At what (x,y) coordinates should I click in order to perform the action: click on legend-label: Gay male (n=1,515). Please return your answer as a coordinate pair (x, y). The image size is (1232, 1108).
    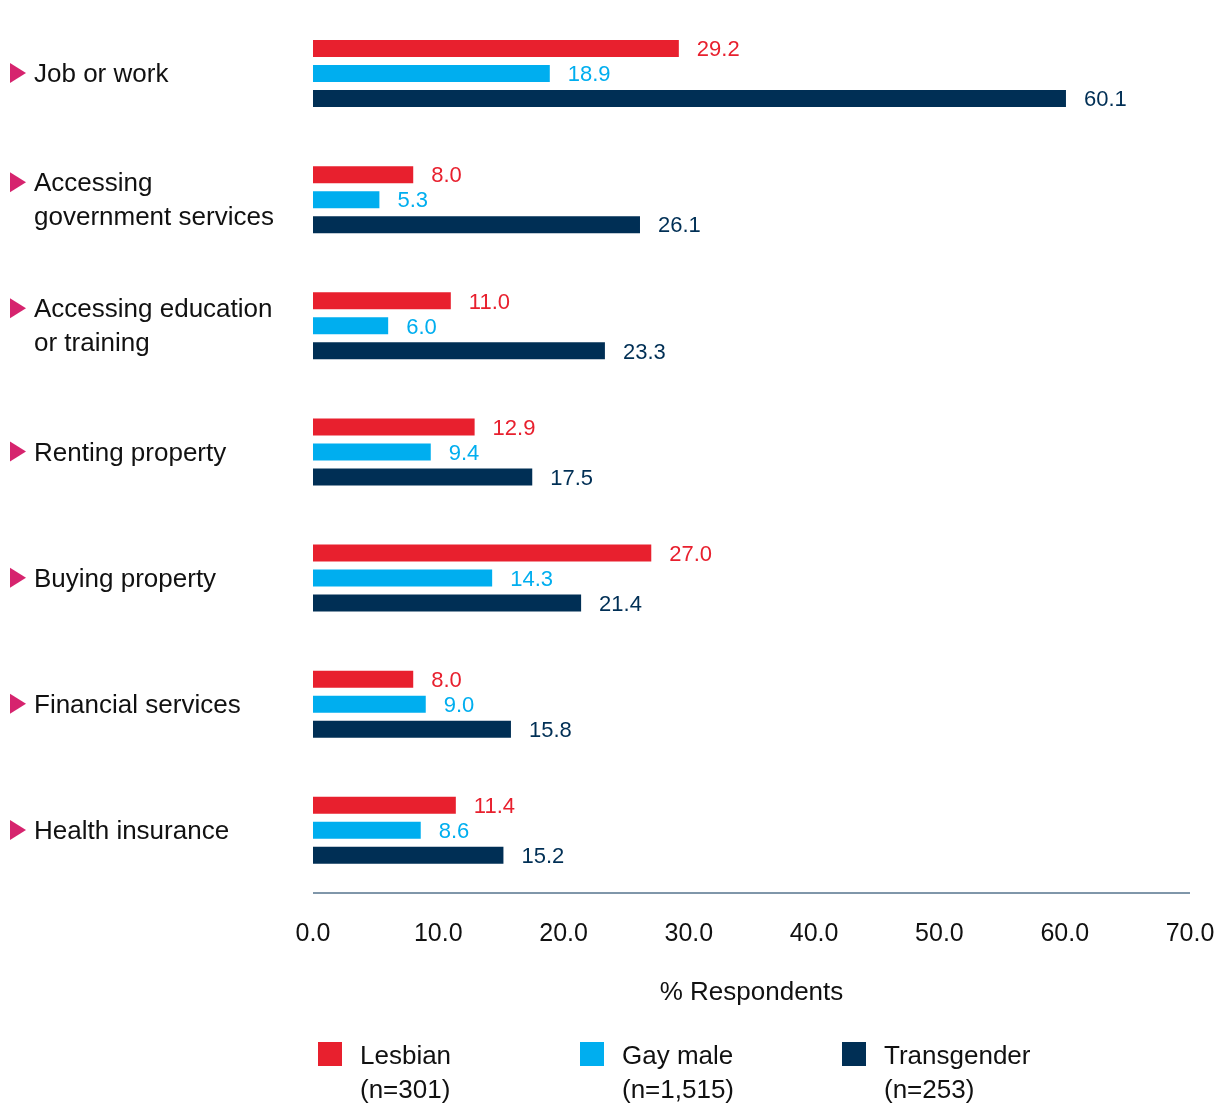
    Looking at the image, I should click on (679, 1072).